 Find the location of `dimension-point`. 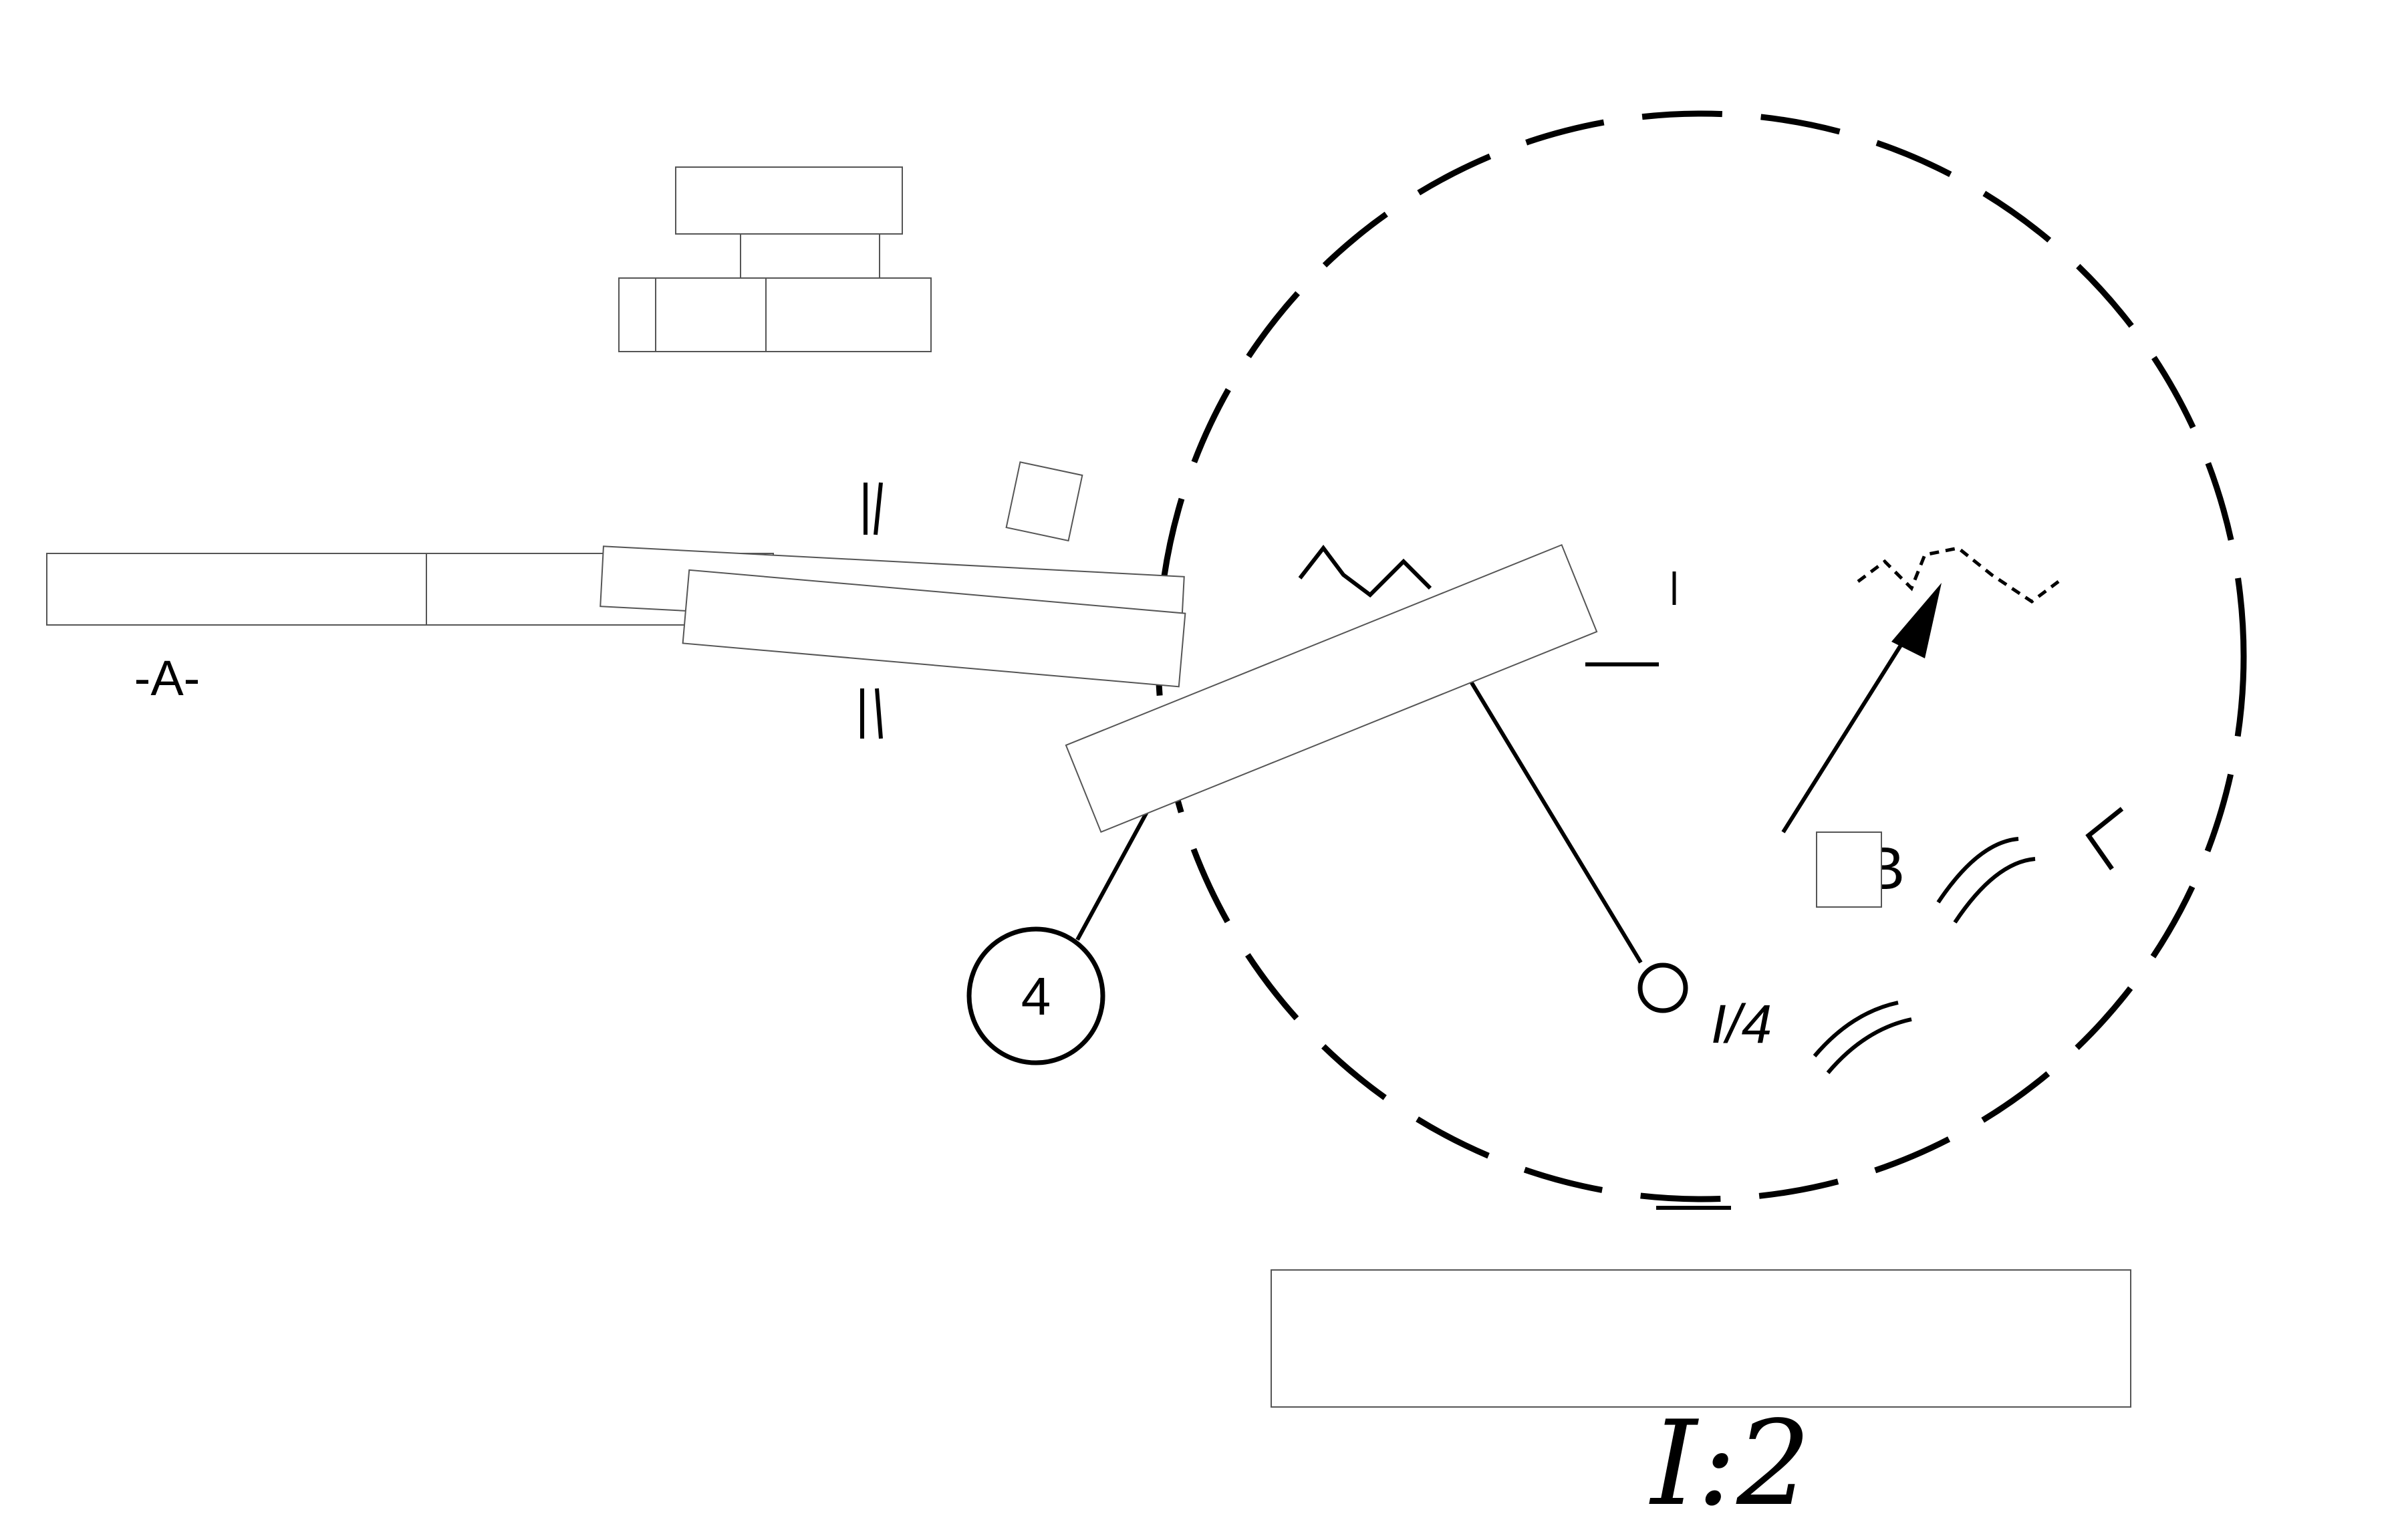

dimension-point is located at coordinates (1662, 987).